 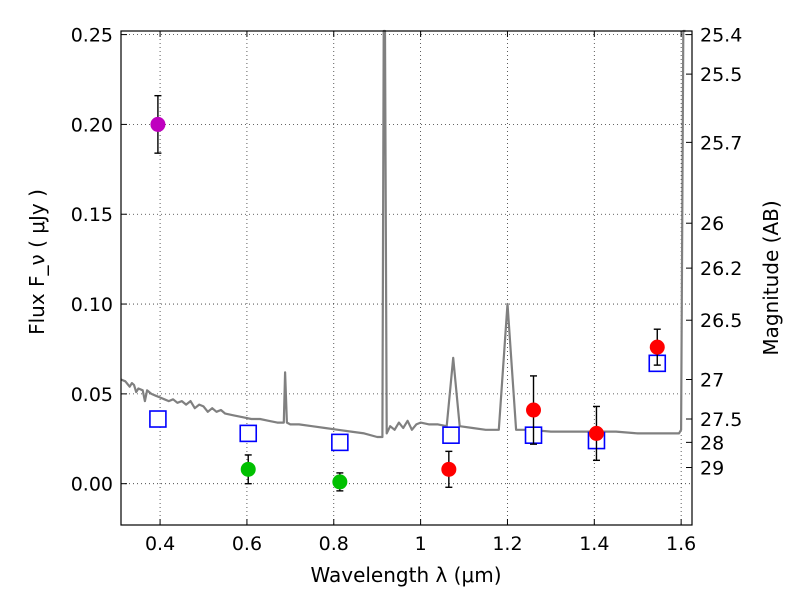 I want to click on x-tick-label: 0.4, so click(x=160, y=544).